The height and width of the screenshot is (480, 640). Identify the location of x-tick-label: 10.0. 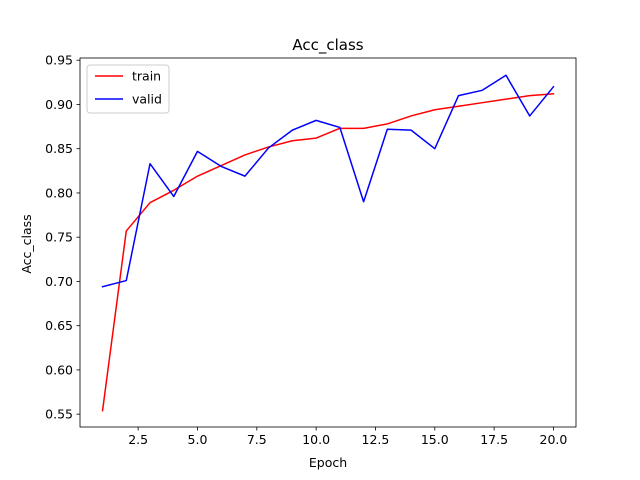
(316, 439).